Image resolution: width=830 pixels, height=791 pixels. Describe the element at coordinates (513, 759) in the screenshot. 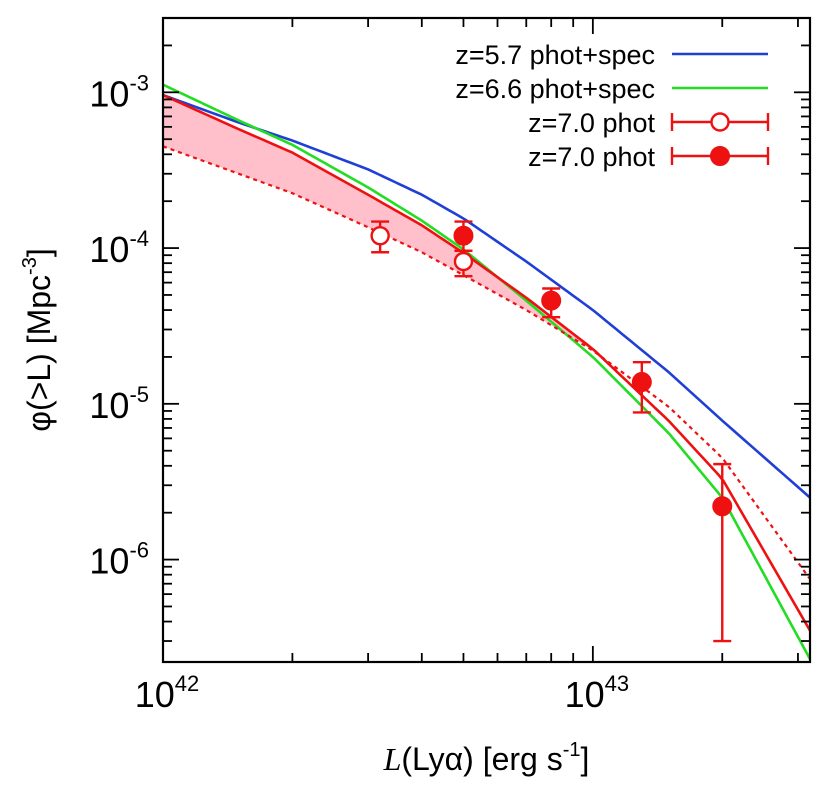

I see `x-axis-title-unit: ) [erg s` at that location.